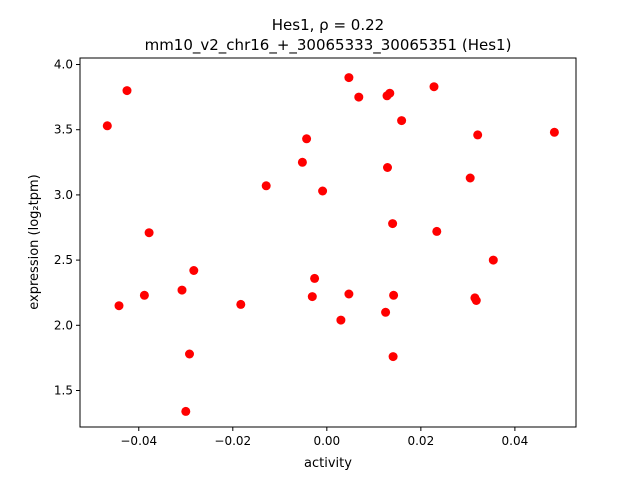 This screenshot has height=480, width=640. I want to click on y-tick-label-5: 4.0, so click(63, 65).